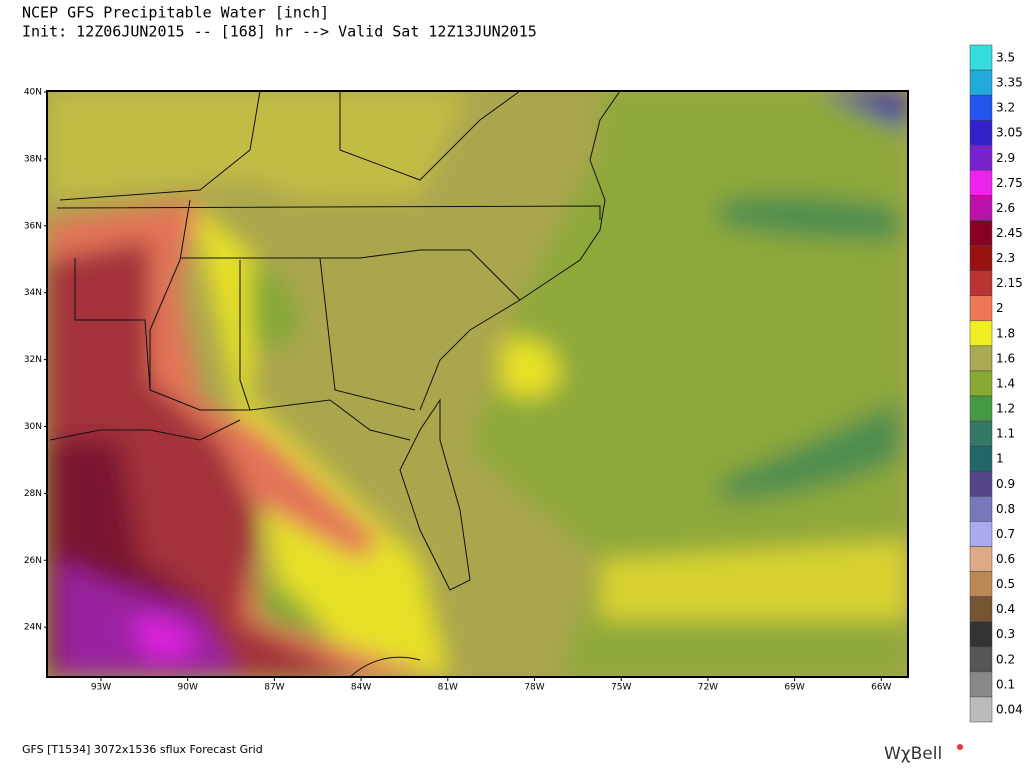 The image size is (1024, 768). Describe the element at coordinates (1005, 333) in the screenshot. I see `colorbar-label: 1.8` at that location.